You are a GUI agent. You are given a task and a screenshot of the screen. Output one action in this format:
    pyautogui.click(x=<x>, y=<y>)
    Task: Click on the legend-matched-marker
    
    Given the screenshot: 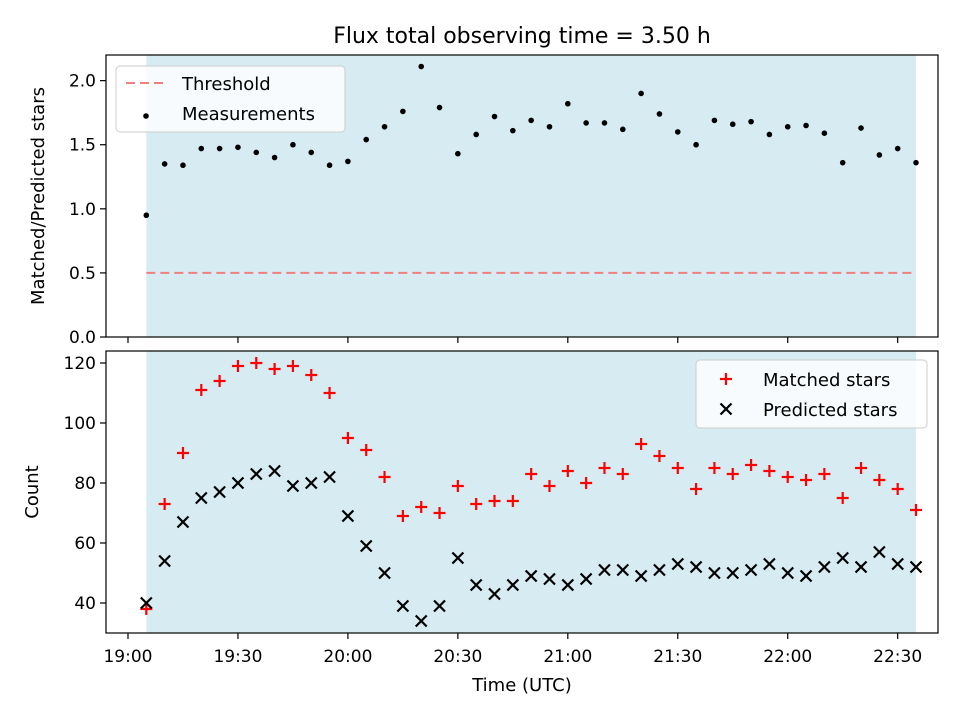 What is the action you would take?
    pyautogui.click(x=726, y=379)
    